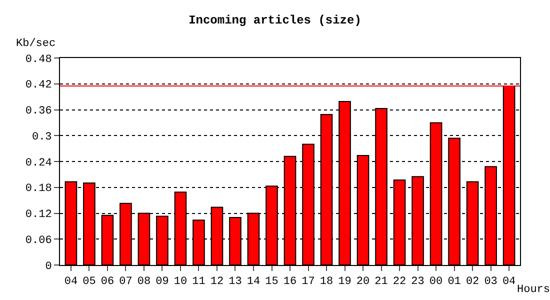 This screenshot has width=550, height=300. Describe the element at coordinates (491, 282) in the screenshot. I see `x-tick-label: 03` at that location.